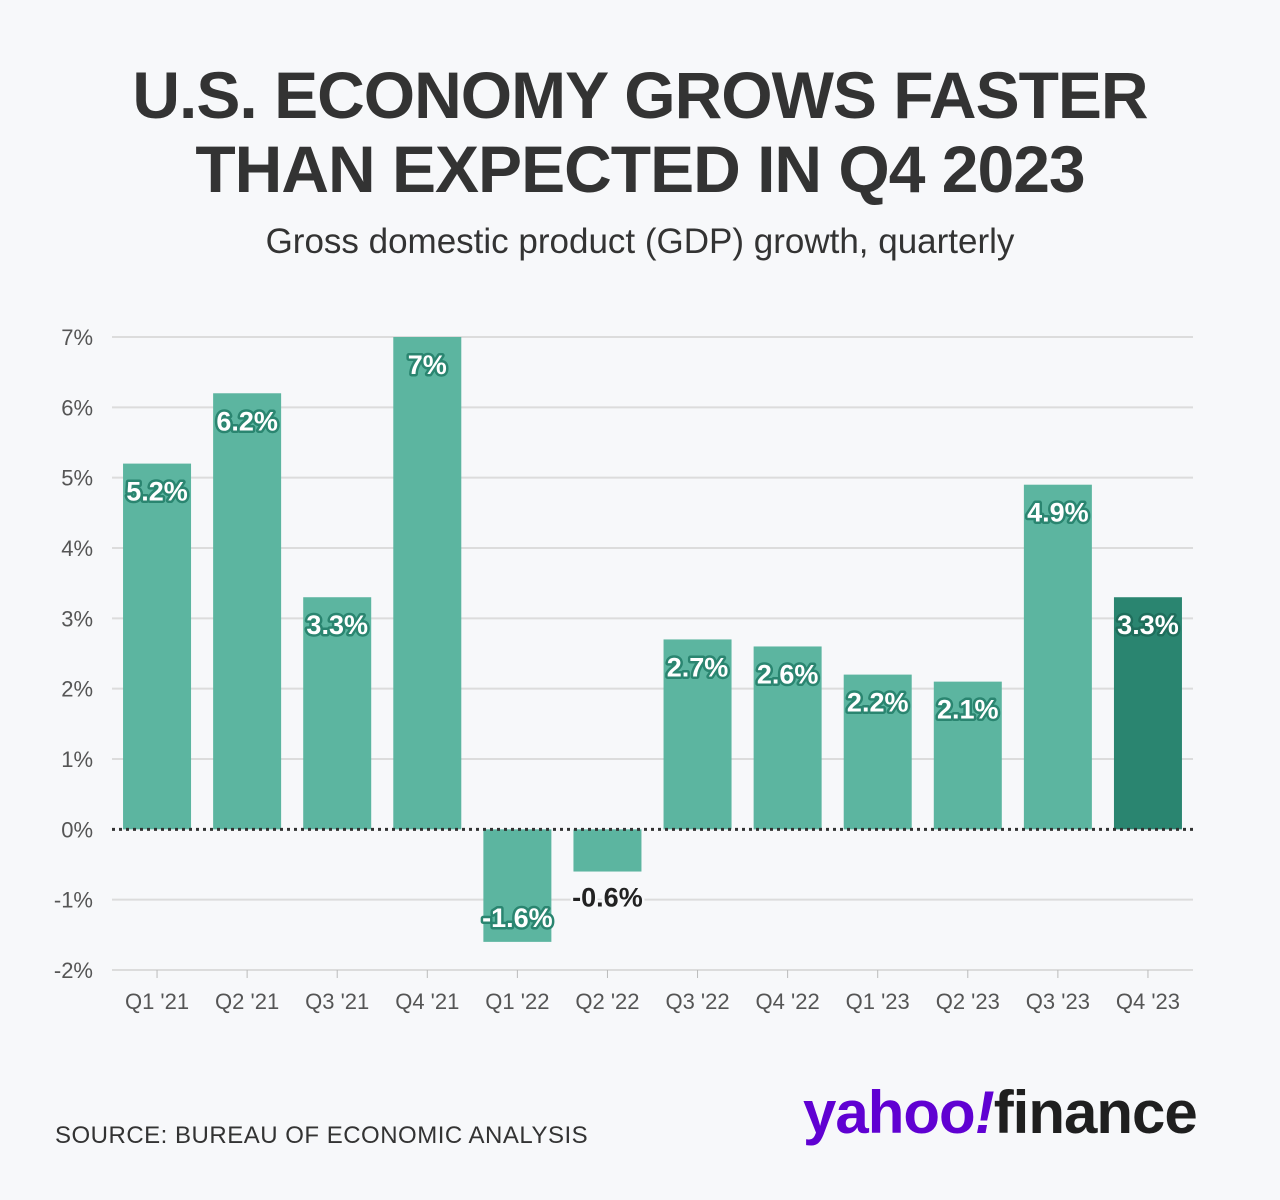 The height and width of the screenshot is (1200, 1280). What do you see at coordinates (157, 1001) in the screenshot?
I see `x-tick-label: Q1 '21` at bounding box center [157, 1001].